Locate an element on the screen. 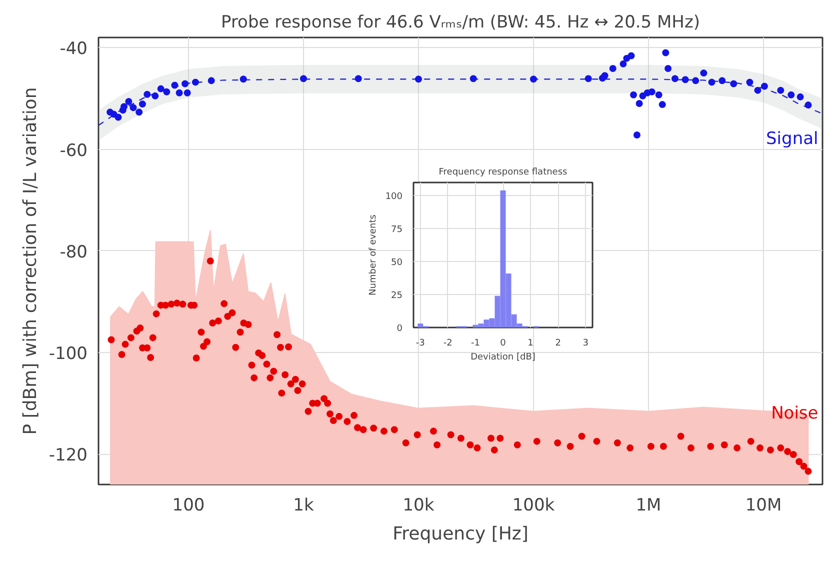 The height and width of the screenshot is (562, 835). y-tick-label: 75 is located at coordinates (396, 230).